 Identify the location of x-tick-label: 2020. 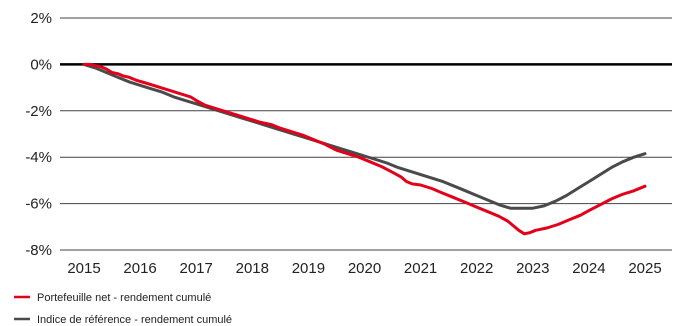
(364, 268).